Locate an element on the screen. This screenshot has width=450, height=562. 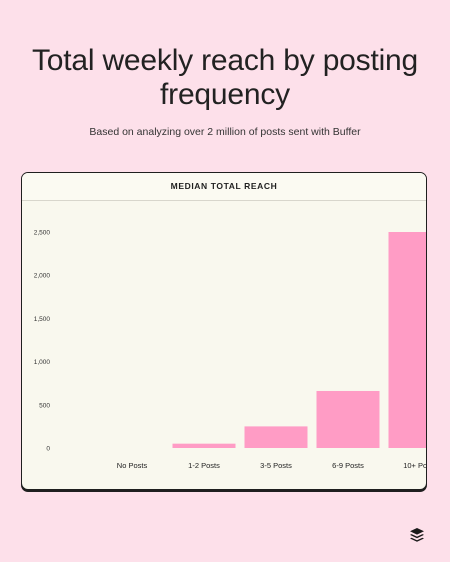
x-tick-label: No Posts is located at coordinates (132, 465).